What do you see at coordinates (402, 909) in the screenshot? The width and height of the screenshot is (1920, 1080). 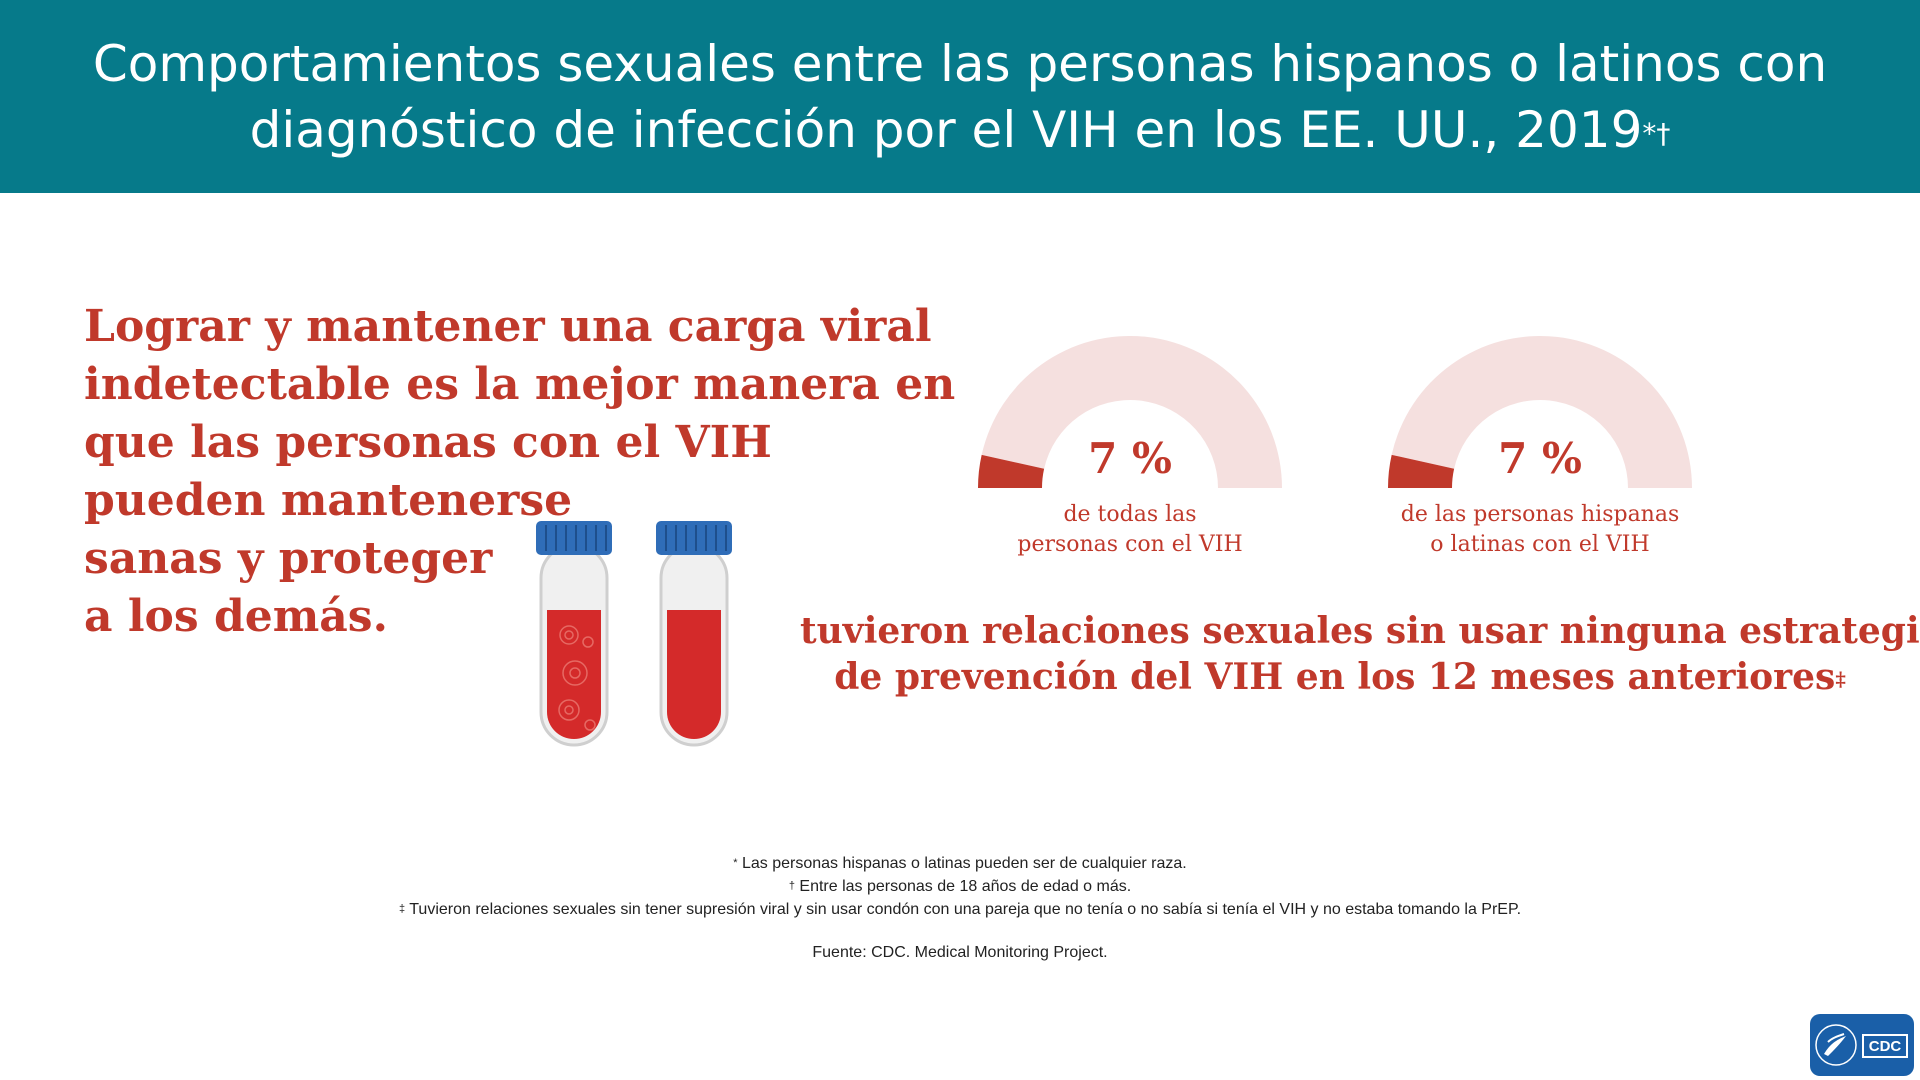 I see `footnote-symbol: ‡` at bounding box center [402, 909].